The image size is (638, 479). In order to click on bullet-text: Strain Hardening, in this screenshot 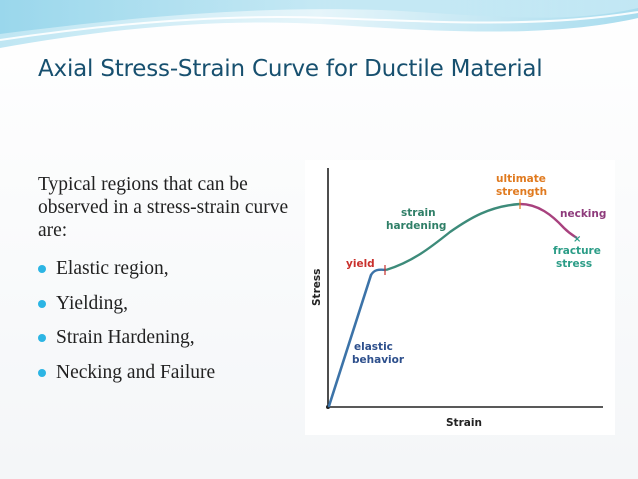, I will do `click(125, 337)`.